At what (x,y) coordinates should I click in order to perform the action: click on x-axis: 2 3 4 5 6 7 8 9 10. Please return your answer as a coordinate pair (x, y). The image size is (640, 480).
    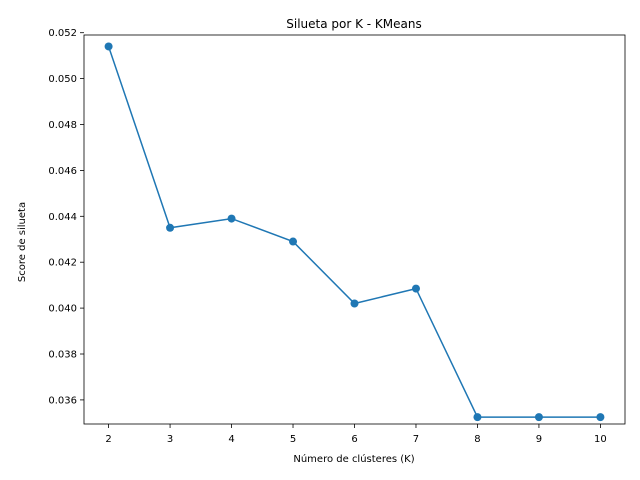
    Looking at the image, I should click on (356, 434).